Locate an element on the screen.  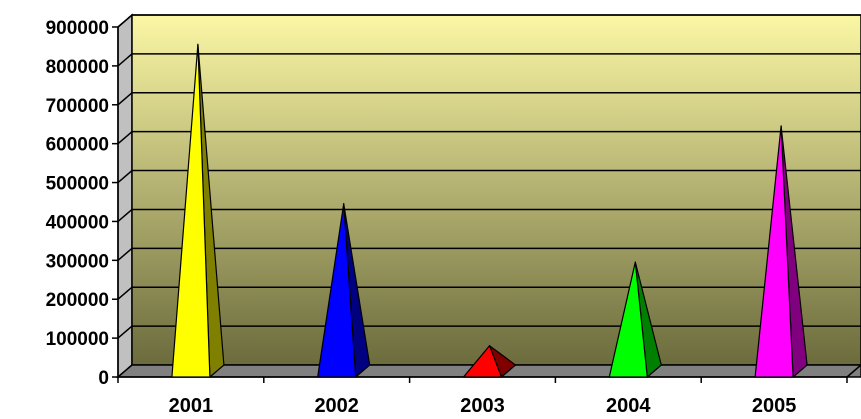
bar-2003 is located at coordinates (489, 361).